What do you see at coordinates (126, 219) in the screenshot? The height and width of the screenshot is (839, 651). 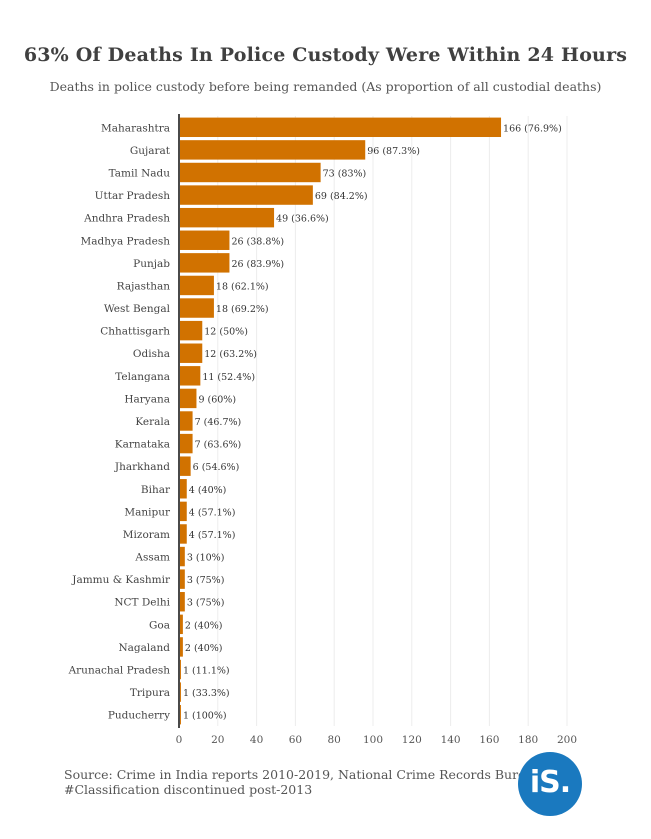 I see `category-label: Andhra Pradesh` at bounding box center [126, 219].